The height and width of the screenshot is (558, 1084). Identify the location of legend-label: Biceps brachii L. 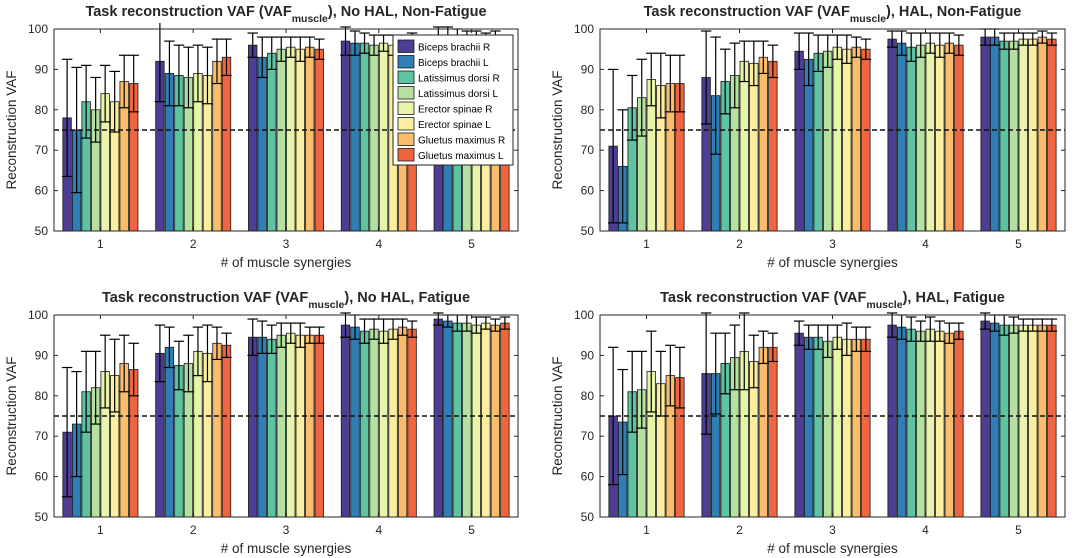
(453, 63).